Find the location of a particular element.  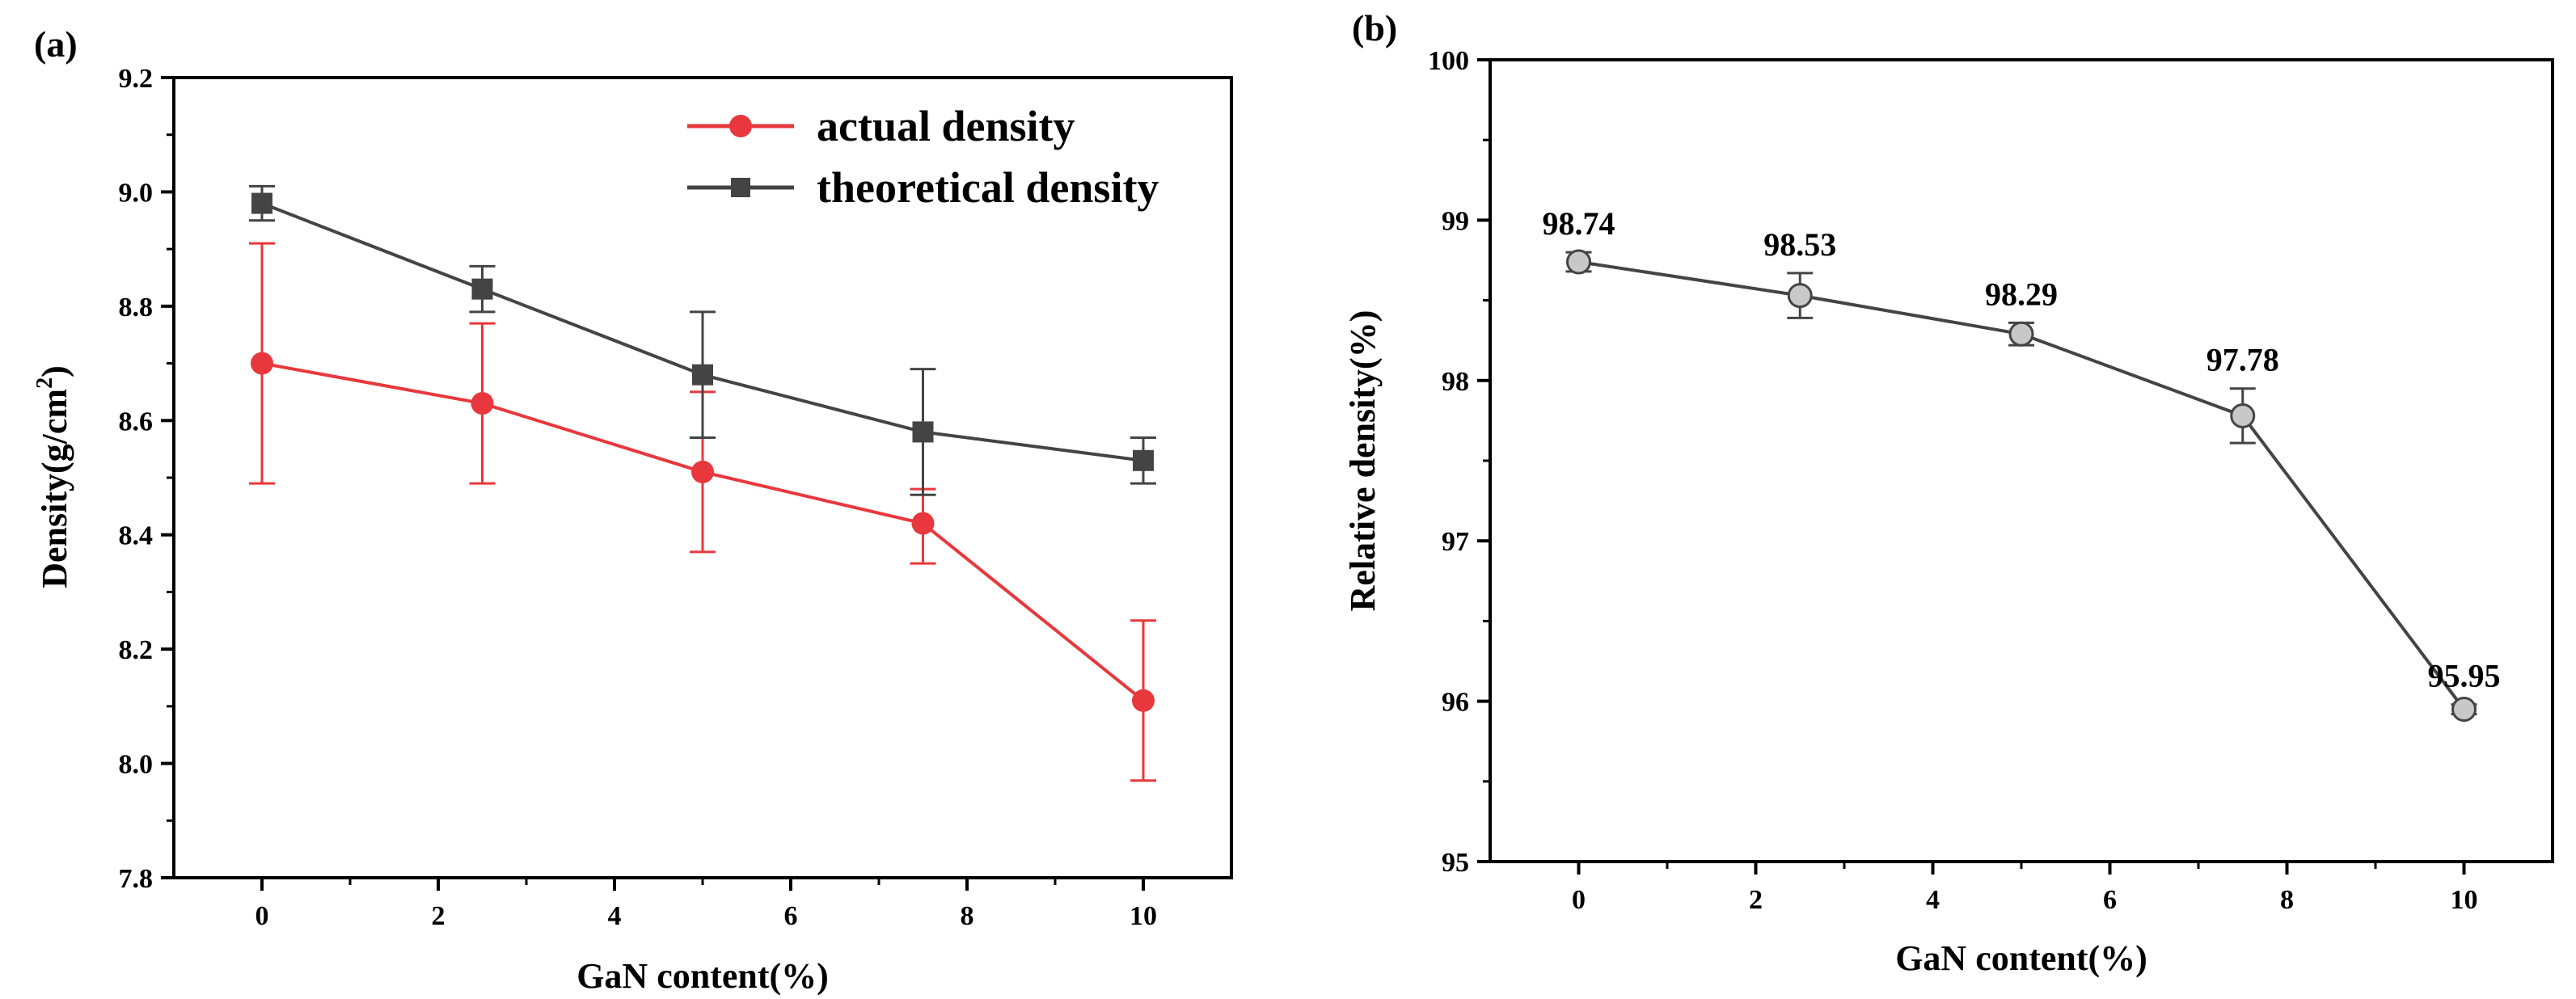

legend-a: actual density theoretical density is located at coordinates (923, 157).